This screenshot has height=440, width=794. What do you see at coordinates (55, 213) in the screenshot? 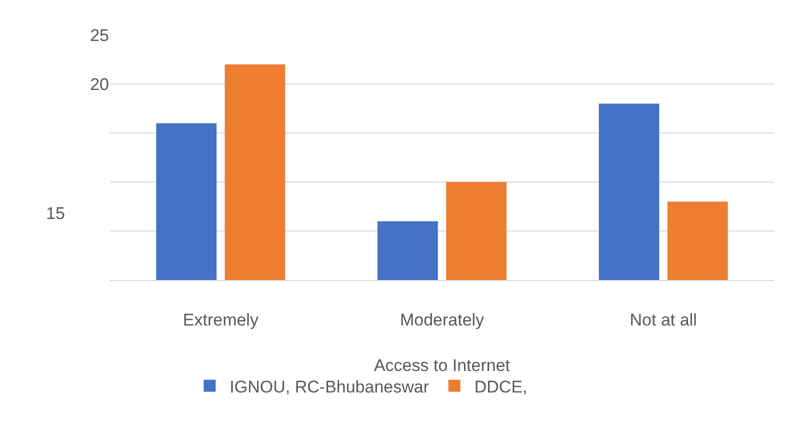
I see `text: 15` at bounding box center [55, 213].